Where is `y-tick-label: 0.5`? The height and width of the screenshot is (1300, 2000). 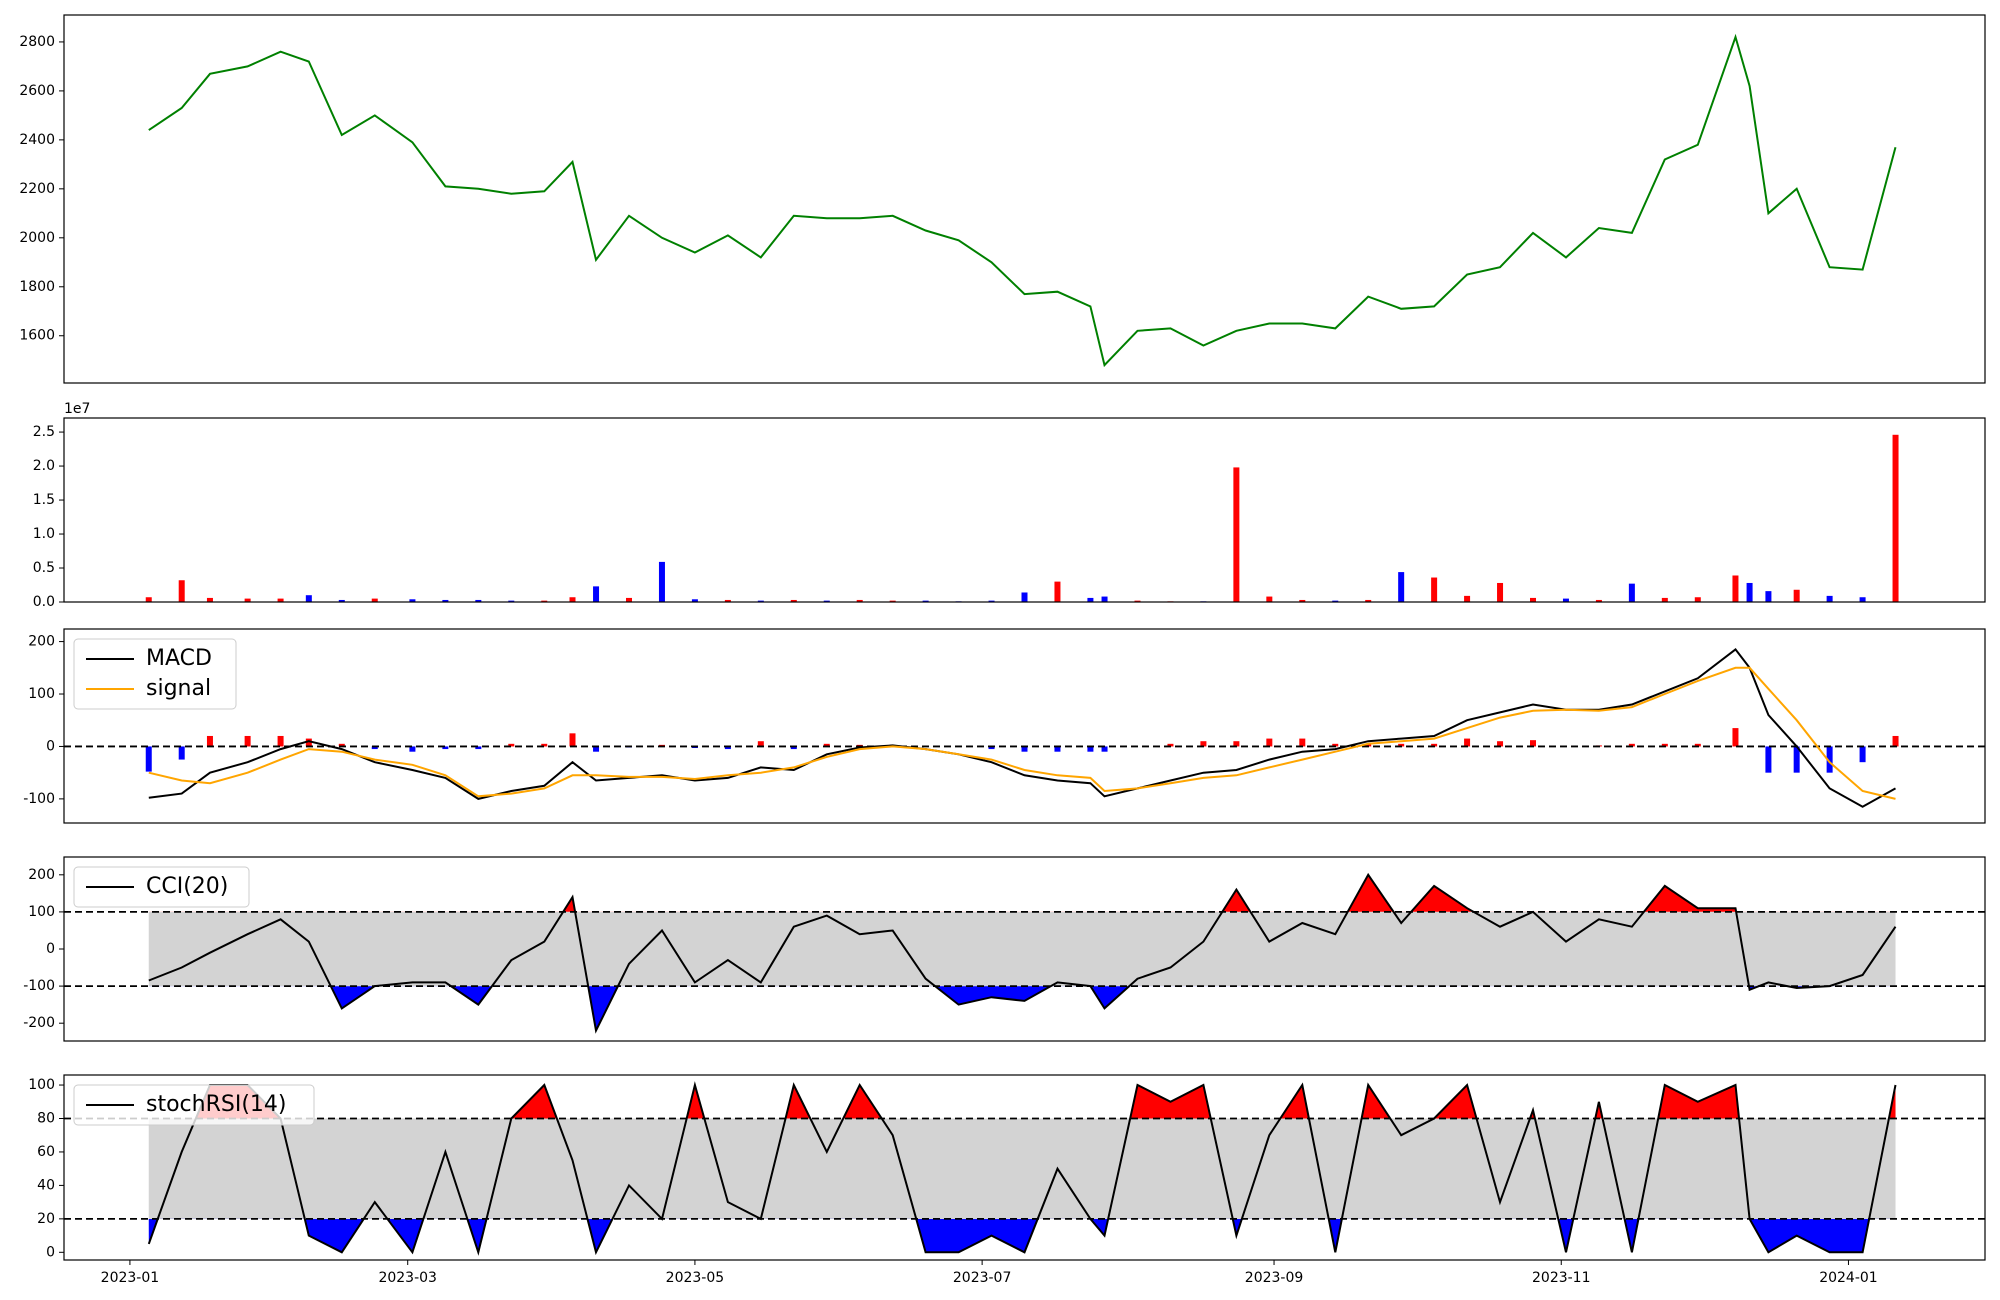 y-tick-label: 0.5 is located at coordinates (44, 568).